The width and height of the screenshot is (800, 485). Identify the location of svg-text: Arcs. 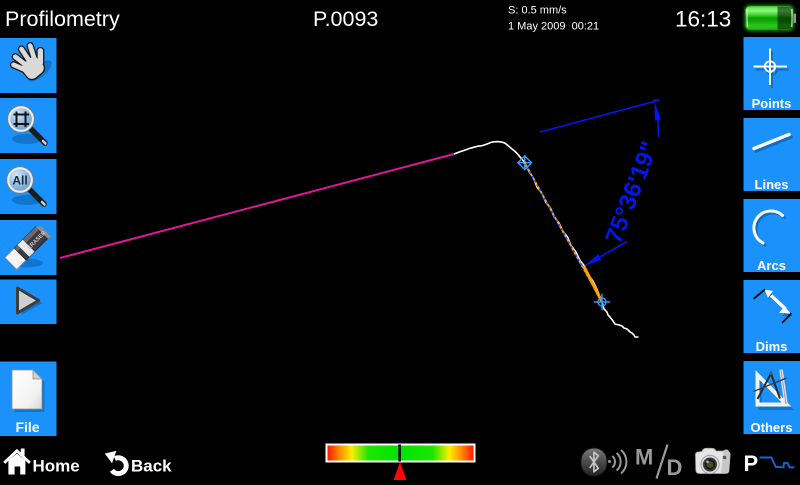
(771, 265).